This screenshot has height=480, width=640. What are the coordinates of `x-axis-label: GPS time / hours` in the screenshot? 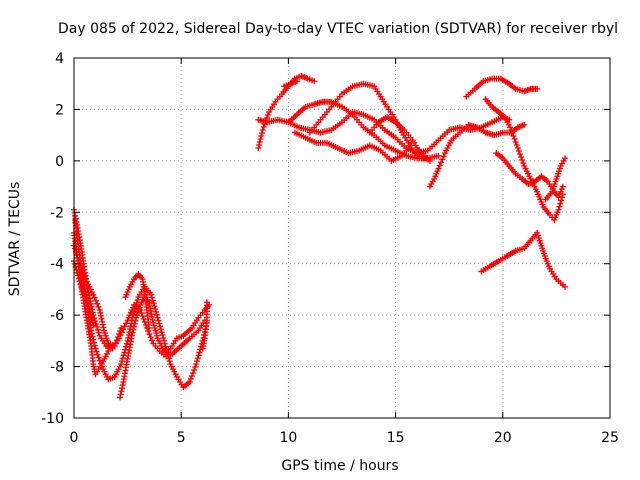 It's located at (339, 466).